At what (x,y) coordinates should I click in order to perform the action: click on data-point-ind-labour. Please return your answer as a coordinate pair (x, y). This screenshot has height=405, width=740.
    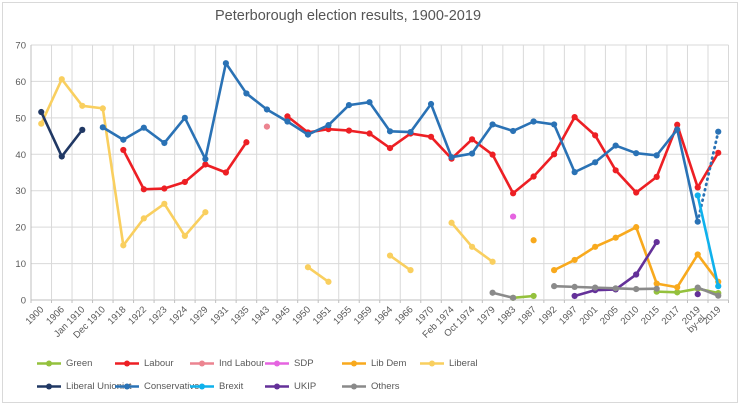
    Looking at the image, I should click on (267, 126).